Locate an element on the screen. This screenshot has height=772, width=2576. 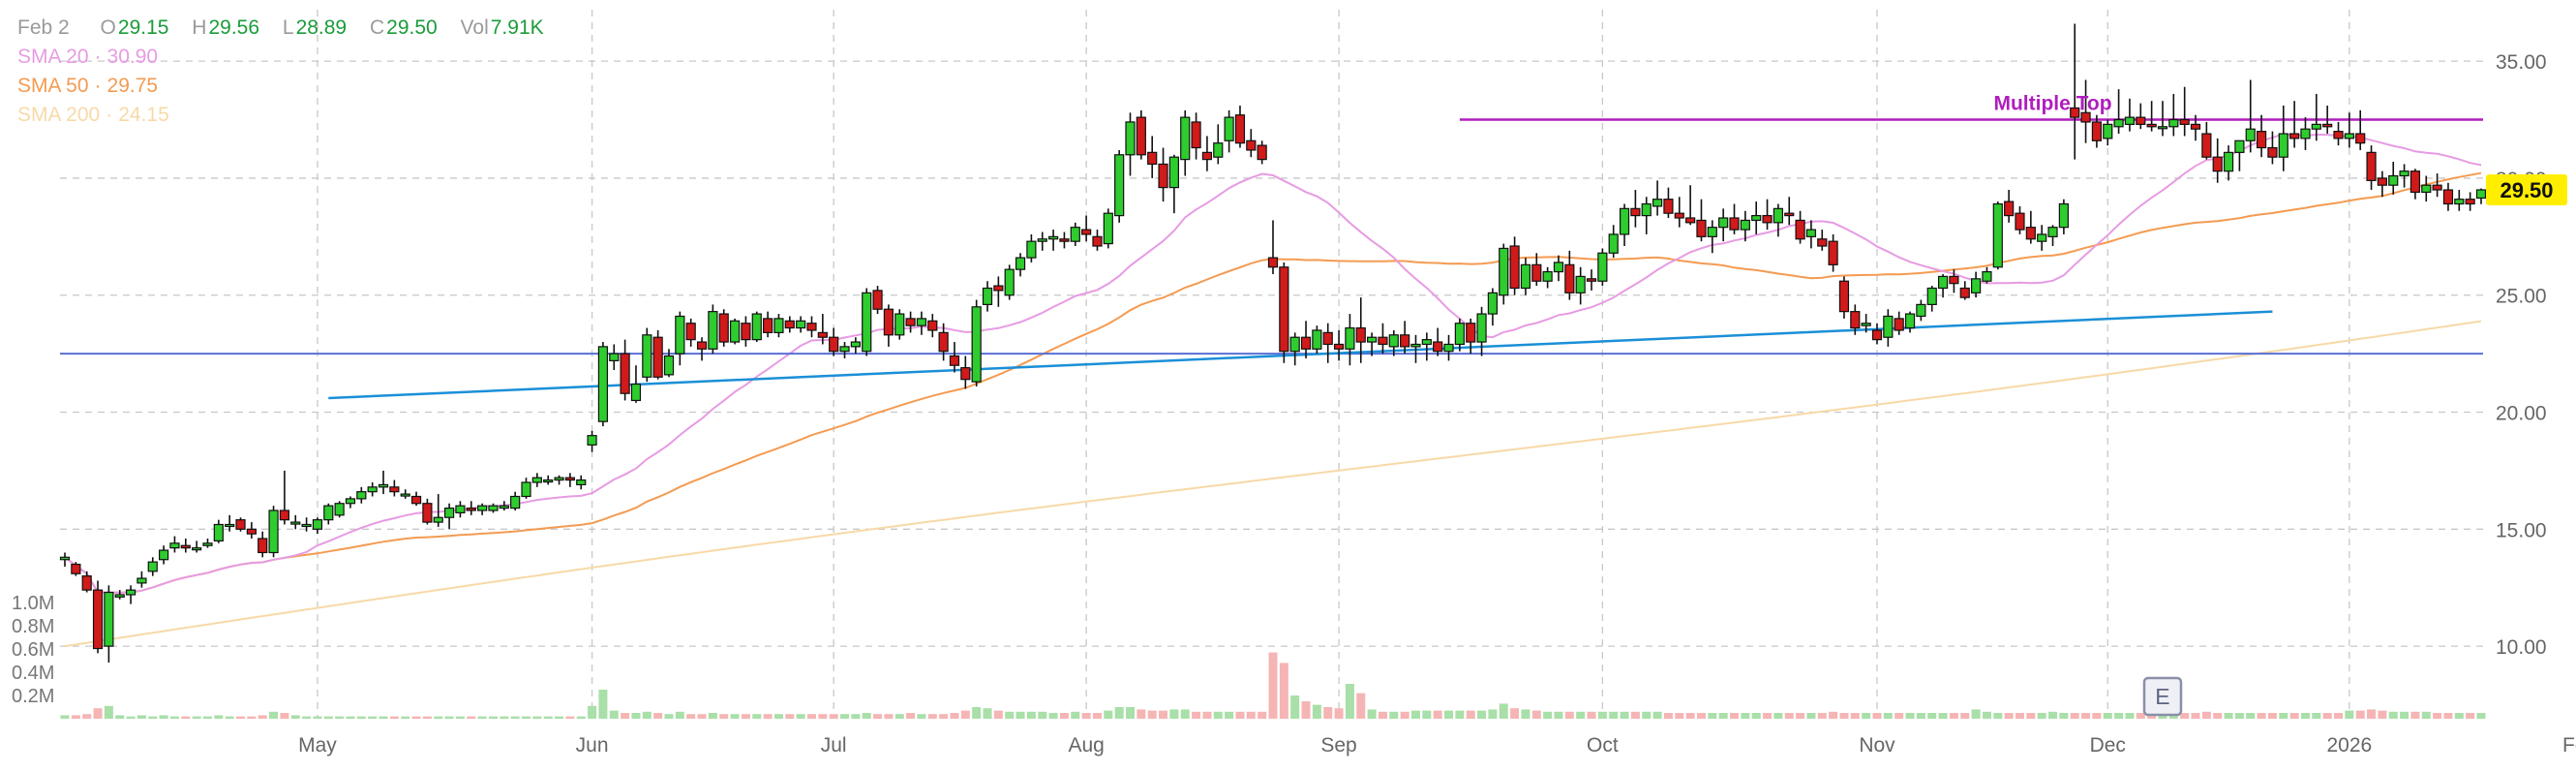
price-tick-label: 15.00 is located at coordinates (2521, 530).